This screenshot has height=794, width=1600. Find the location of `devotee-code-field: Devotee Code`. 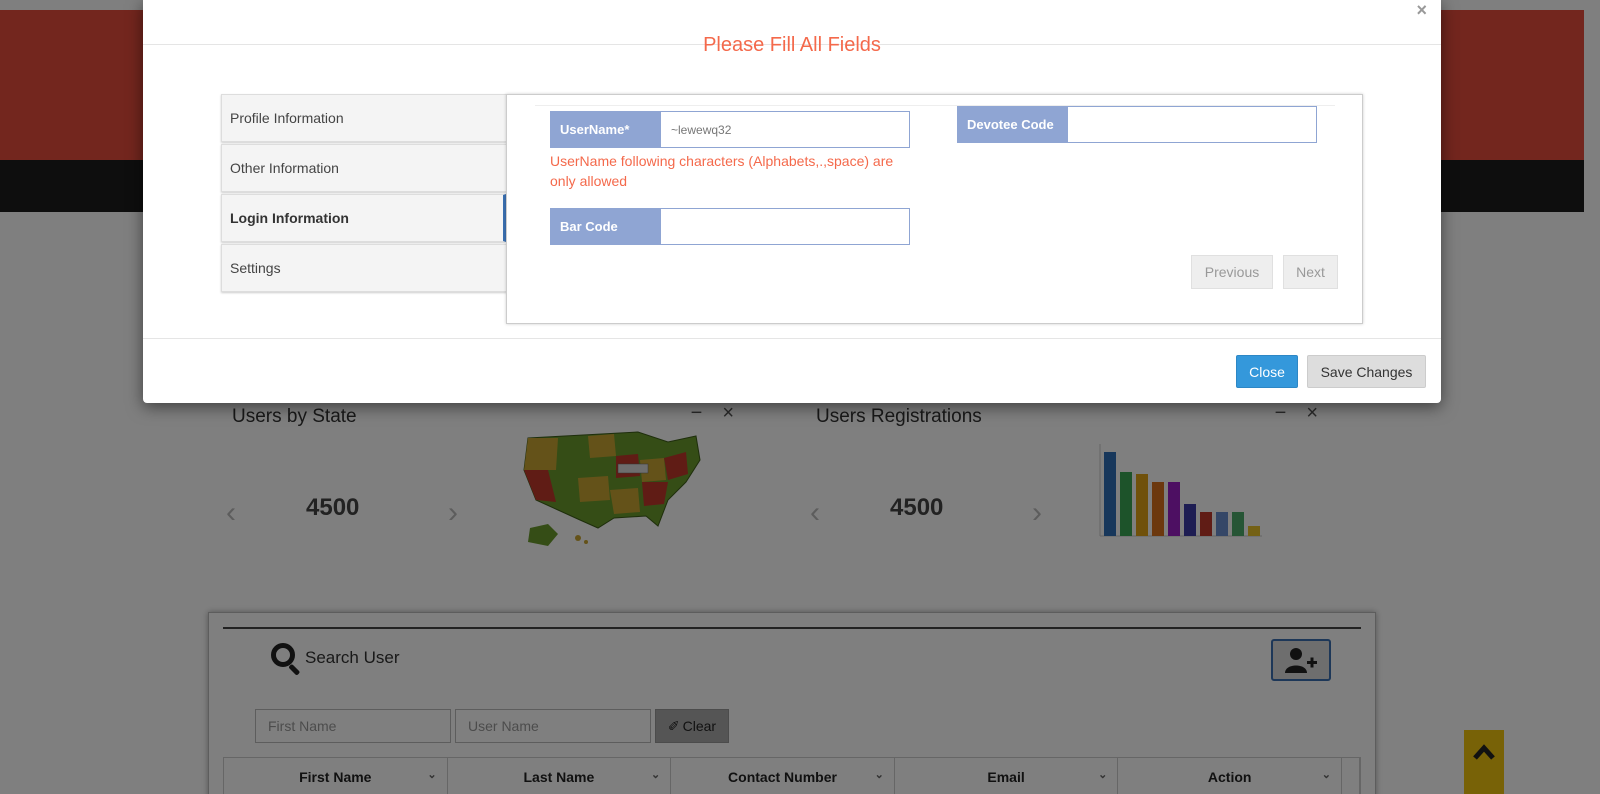

devotee-code-field: Devotee Code is located at coordinates (1137, 124).